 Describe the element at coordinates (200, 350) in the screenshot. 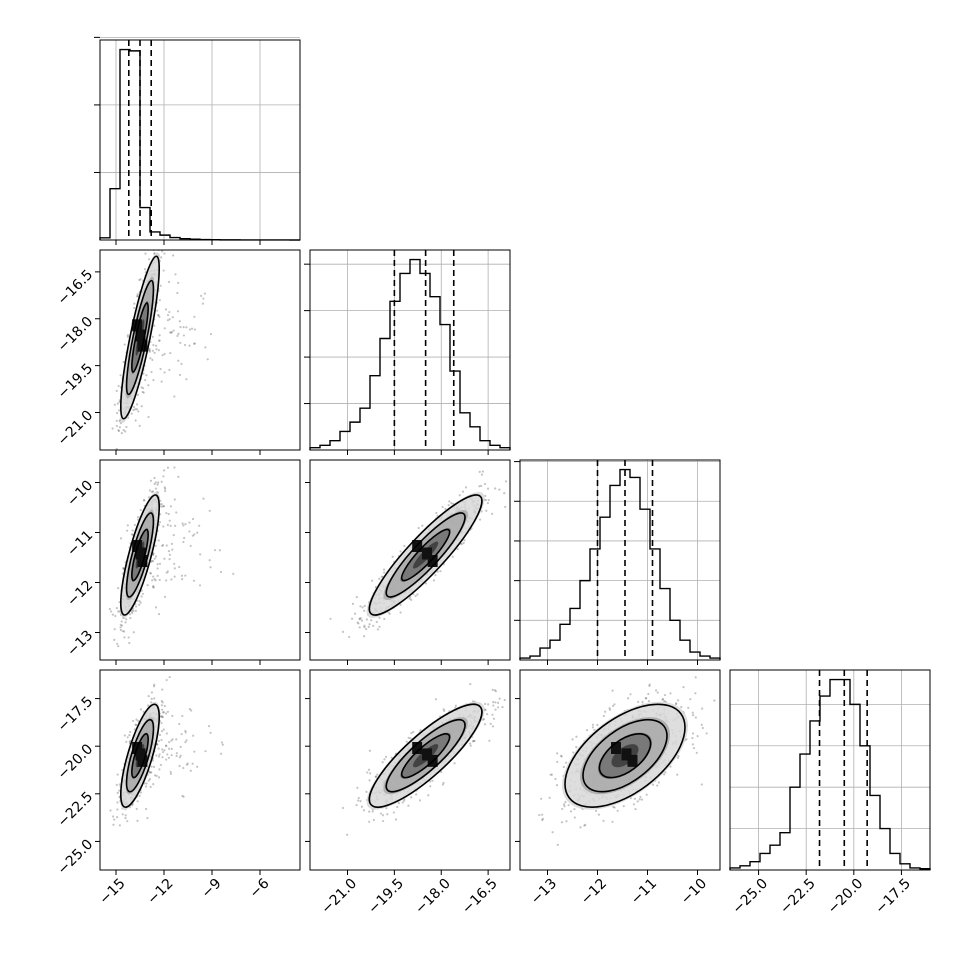

I see `panel-frame` at that location.